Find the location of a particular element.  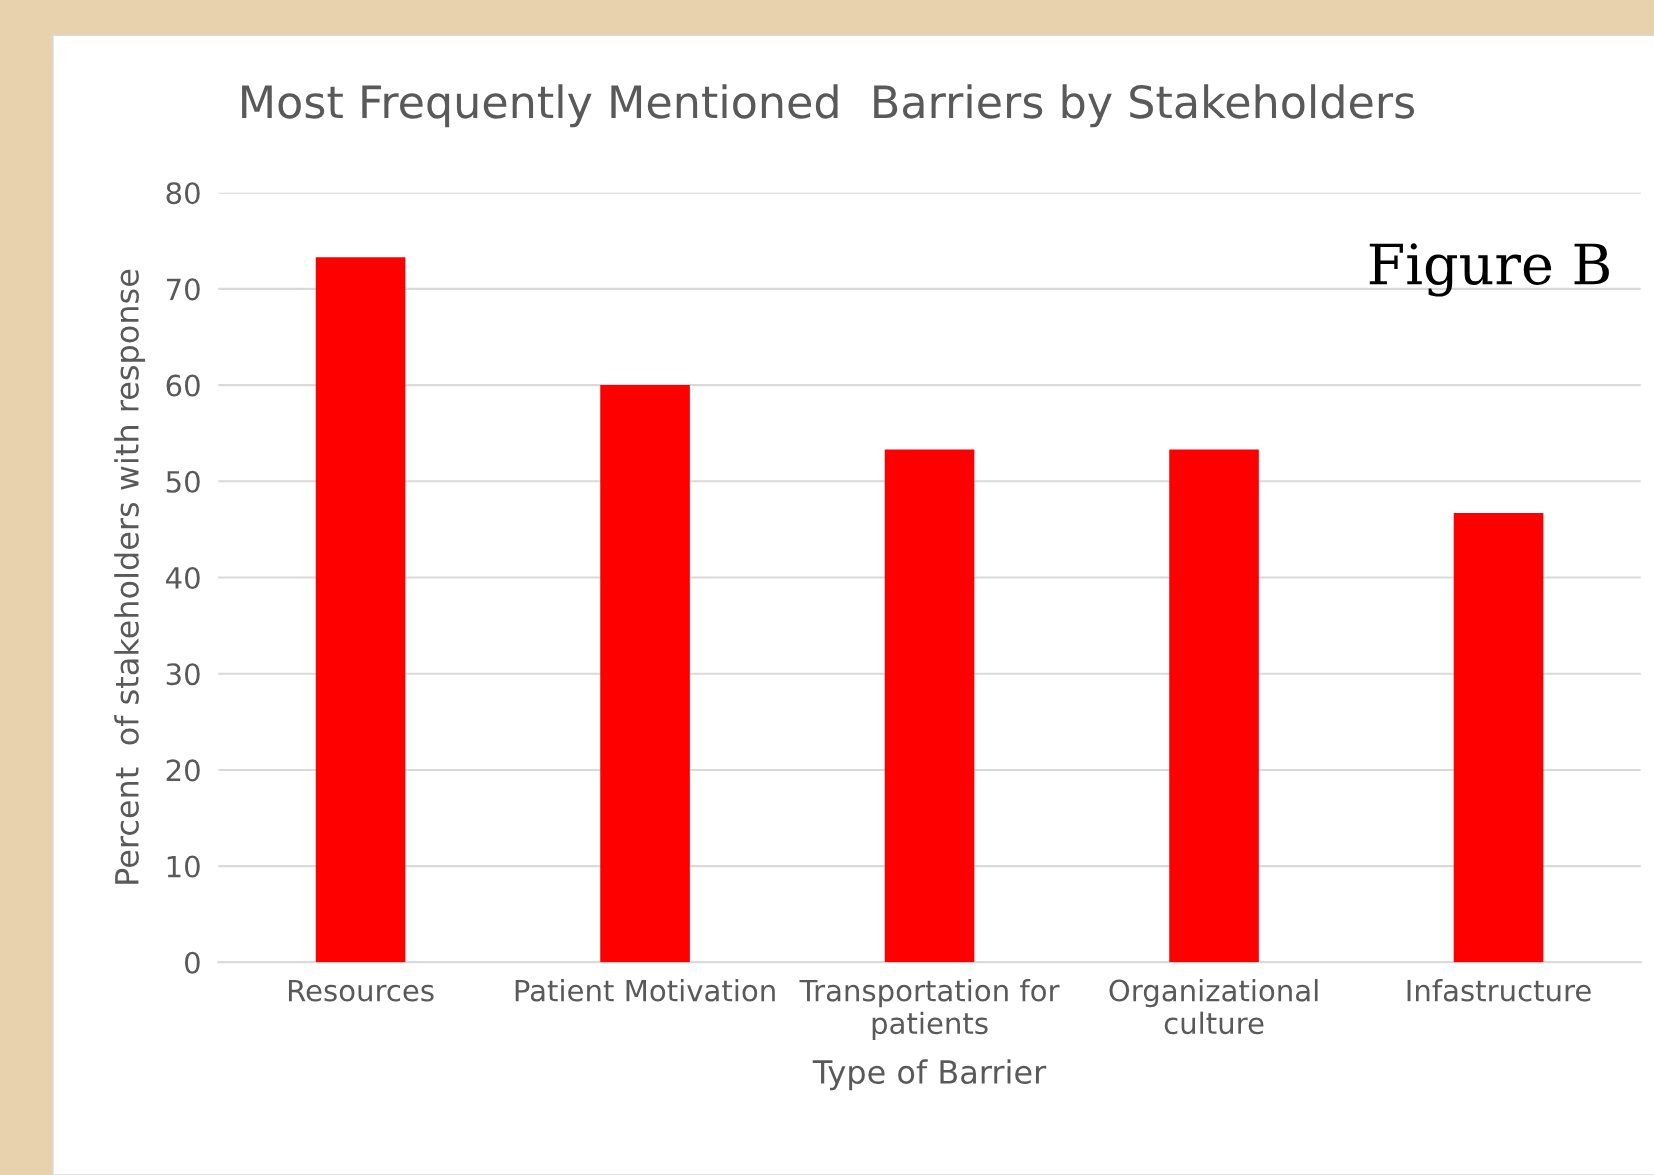

x-tick-label: Resources is located at coordinates (361, 990).